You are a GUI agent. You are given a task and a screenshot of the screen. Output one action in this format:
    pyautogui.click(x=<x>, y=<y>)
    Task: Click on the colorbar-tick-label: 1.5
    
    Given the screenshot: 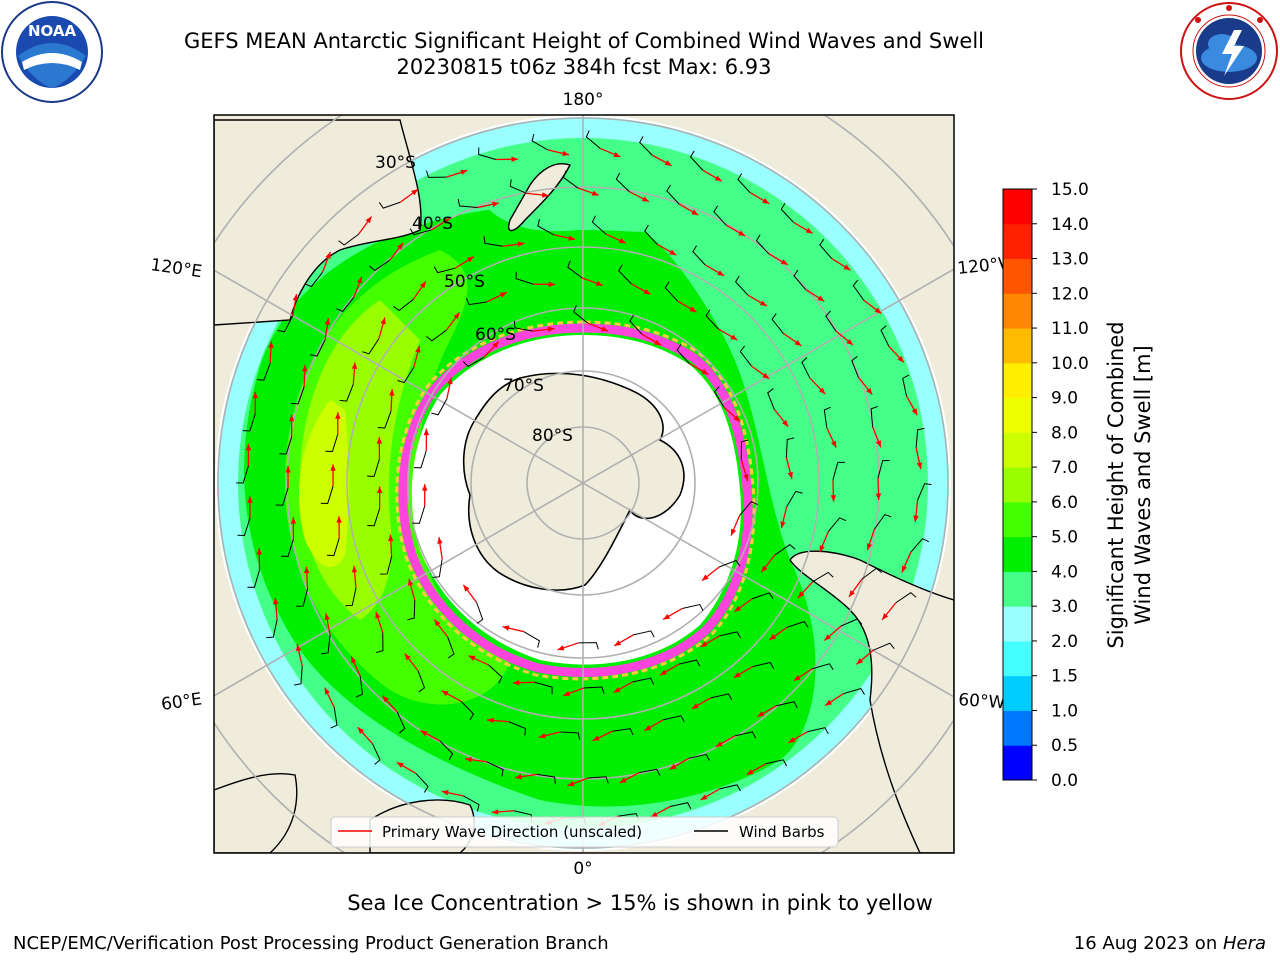 What is the action you would take?
    pyautogui.click(x=1064, y=677)
    